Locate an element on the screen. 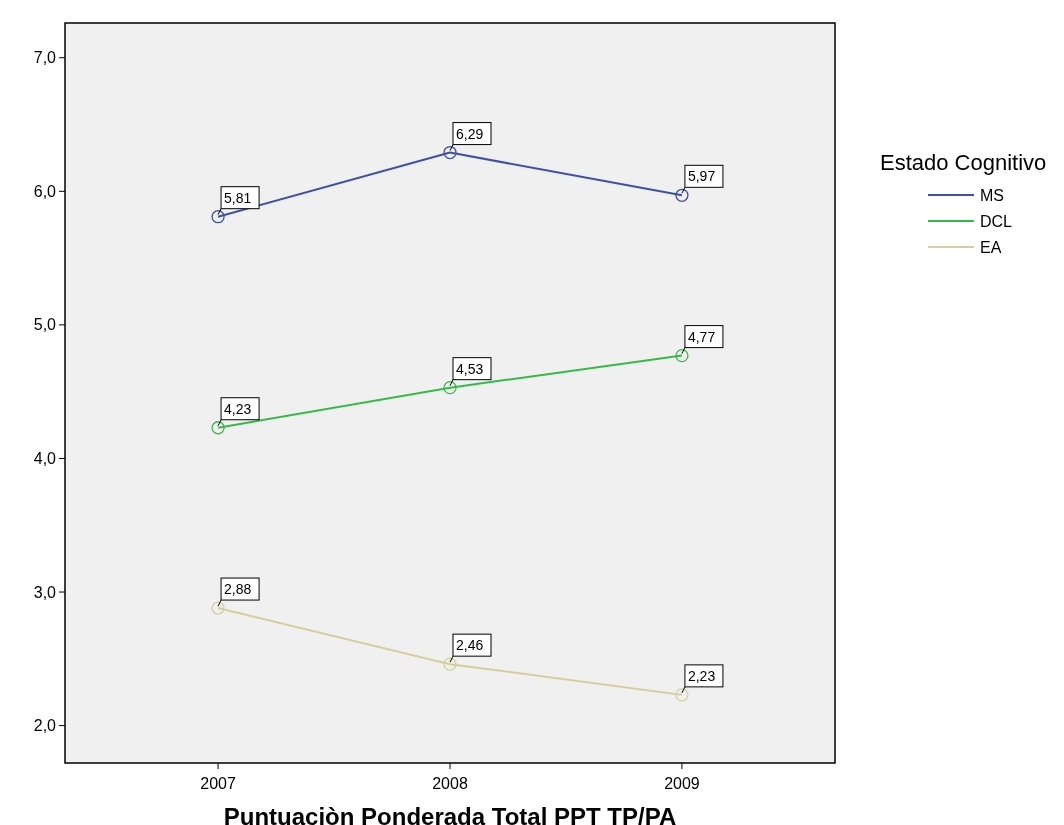 This screenshot has height=825, width=1064. data-label: 5,81 is located at coordinates (238, 197).